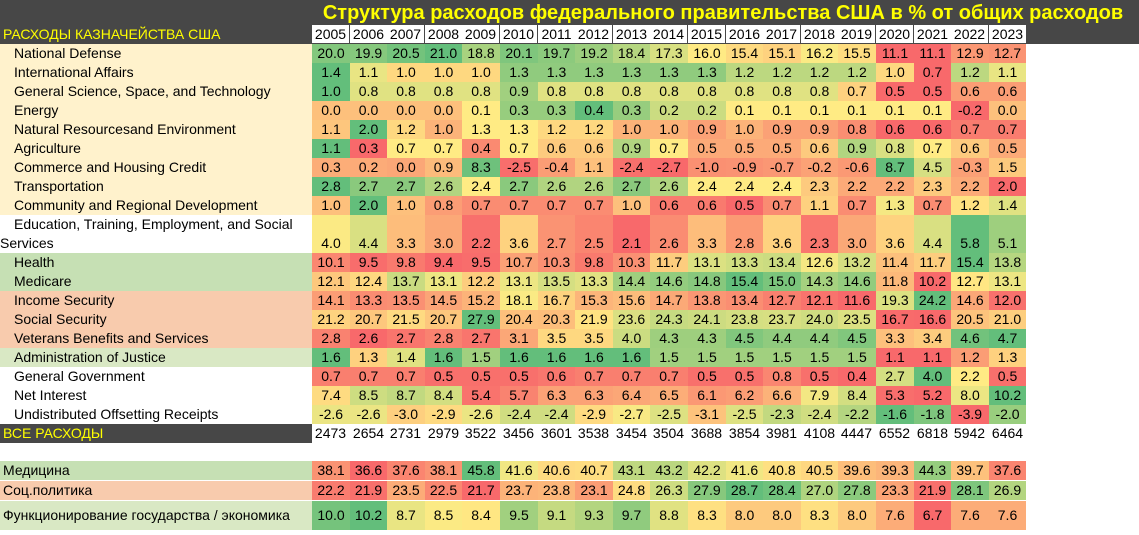  I want to click on heatmap-cell: 13.5, so click(556, 281).